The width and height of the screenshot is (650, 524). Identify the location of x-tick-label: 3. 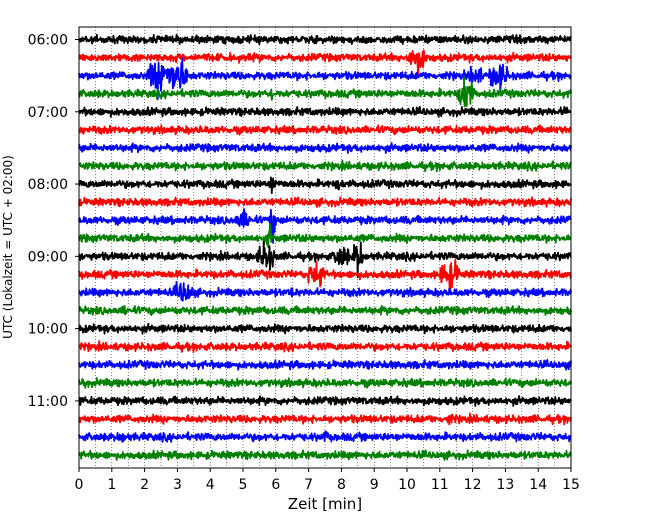
(177, 485).